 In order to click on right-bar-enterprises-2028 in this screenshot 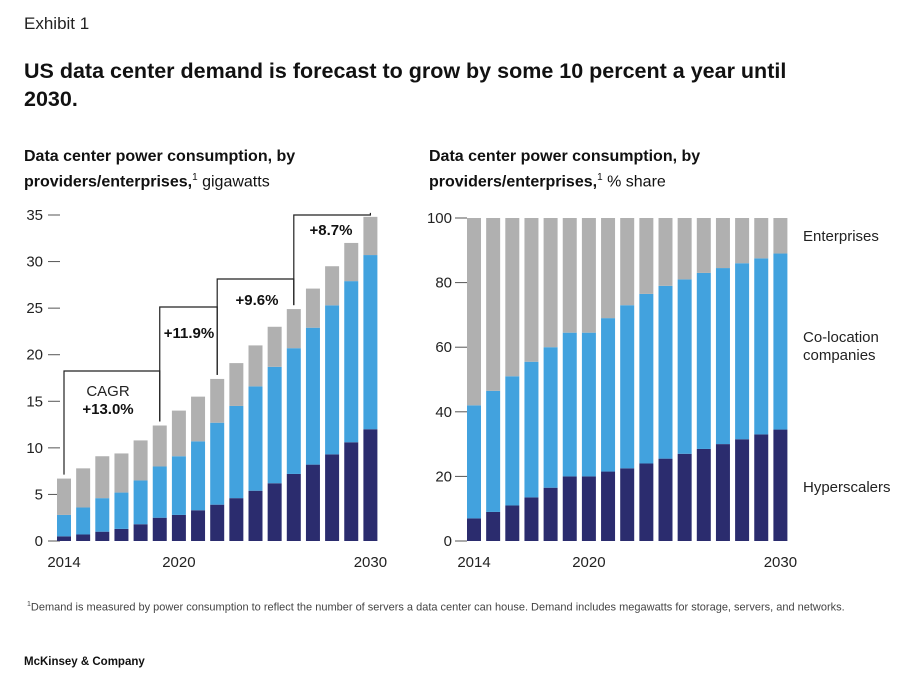, I will do `click(742, 241)`.